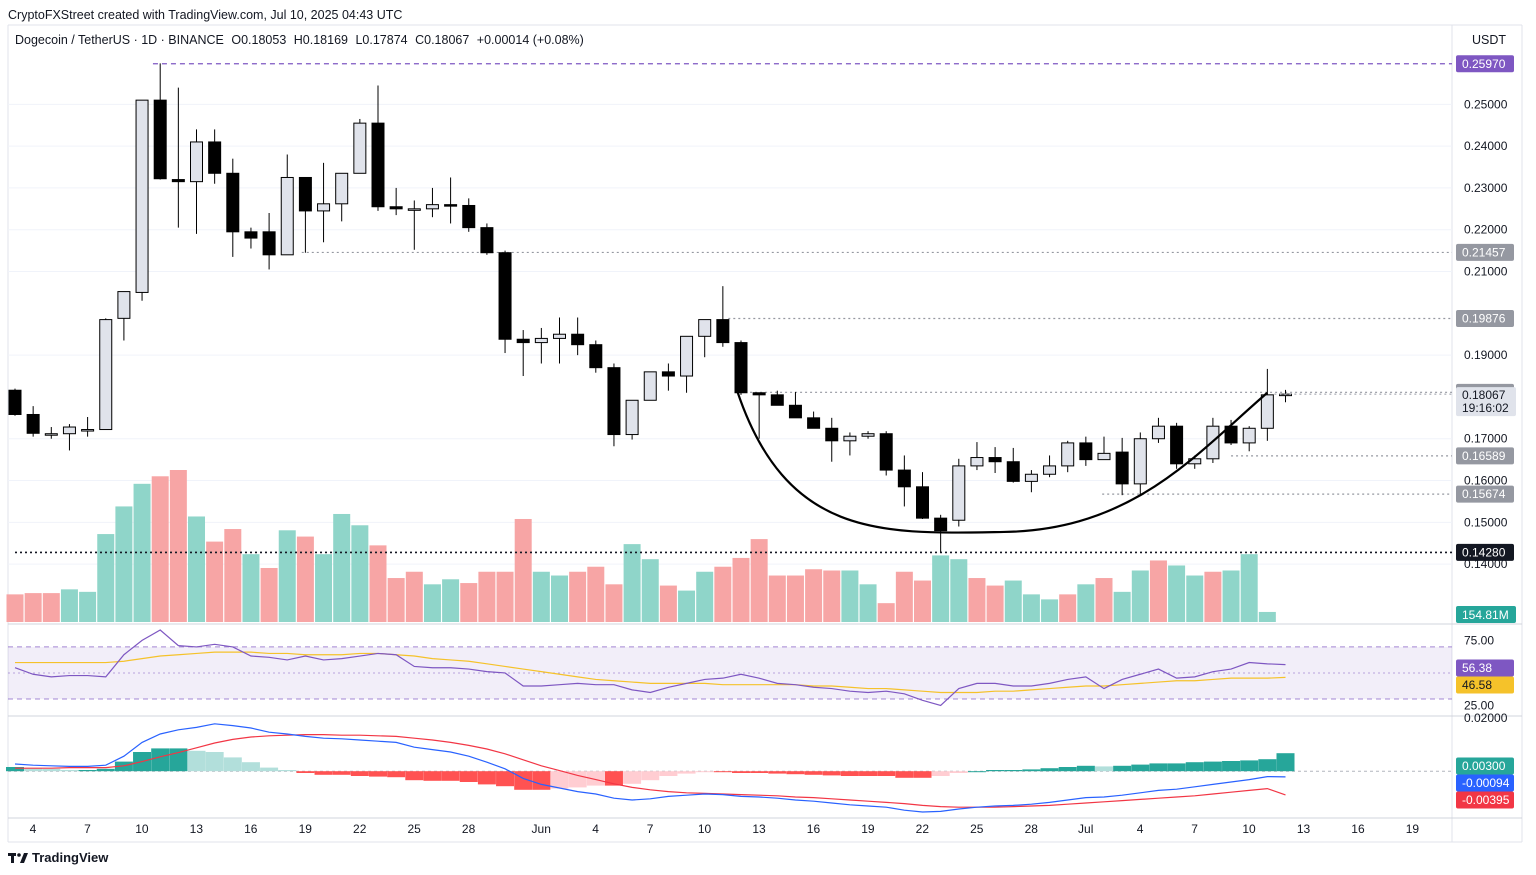  Describe the element at coordinates (1486, 230) in the screenshot. I see `price-tick-label: 0.22000` at that location.